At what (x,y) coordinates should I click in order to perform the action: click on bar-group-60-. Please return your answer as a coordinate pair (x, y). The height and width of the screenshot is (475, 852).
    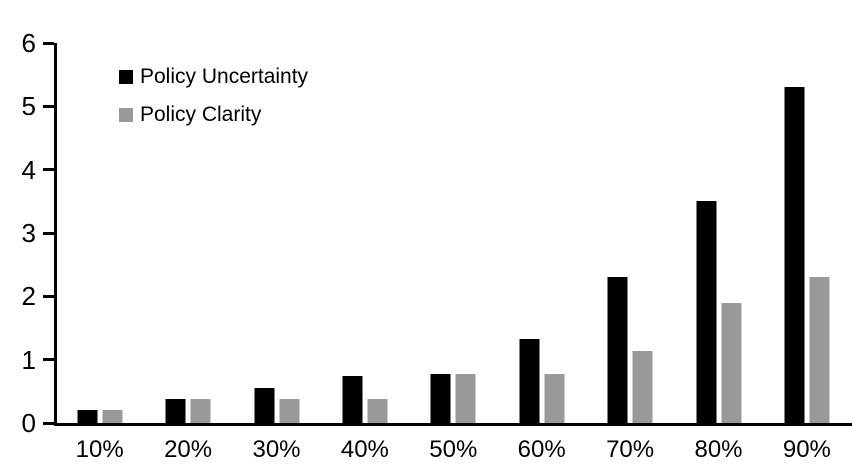
    Looking at the image, I should click on (542, 381).